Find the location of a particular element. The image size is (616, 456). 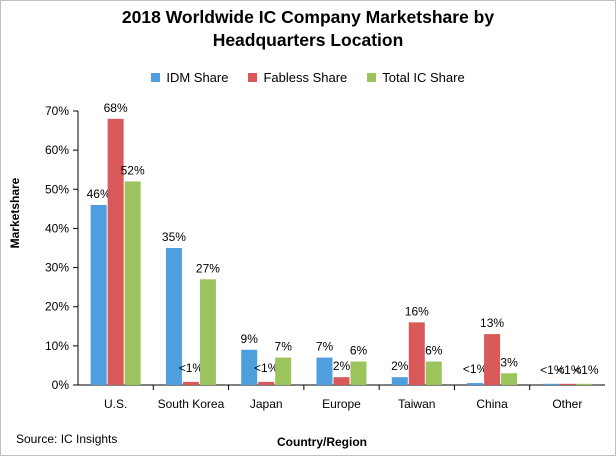

legend-swatch-idm is located at coordinates (156, 77).